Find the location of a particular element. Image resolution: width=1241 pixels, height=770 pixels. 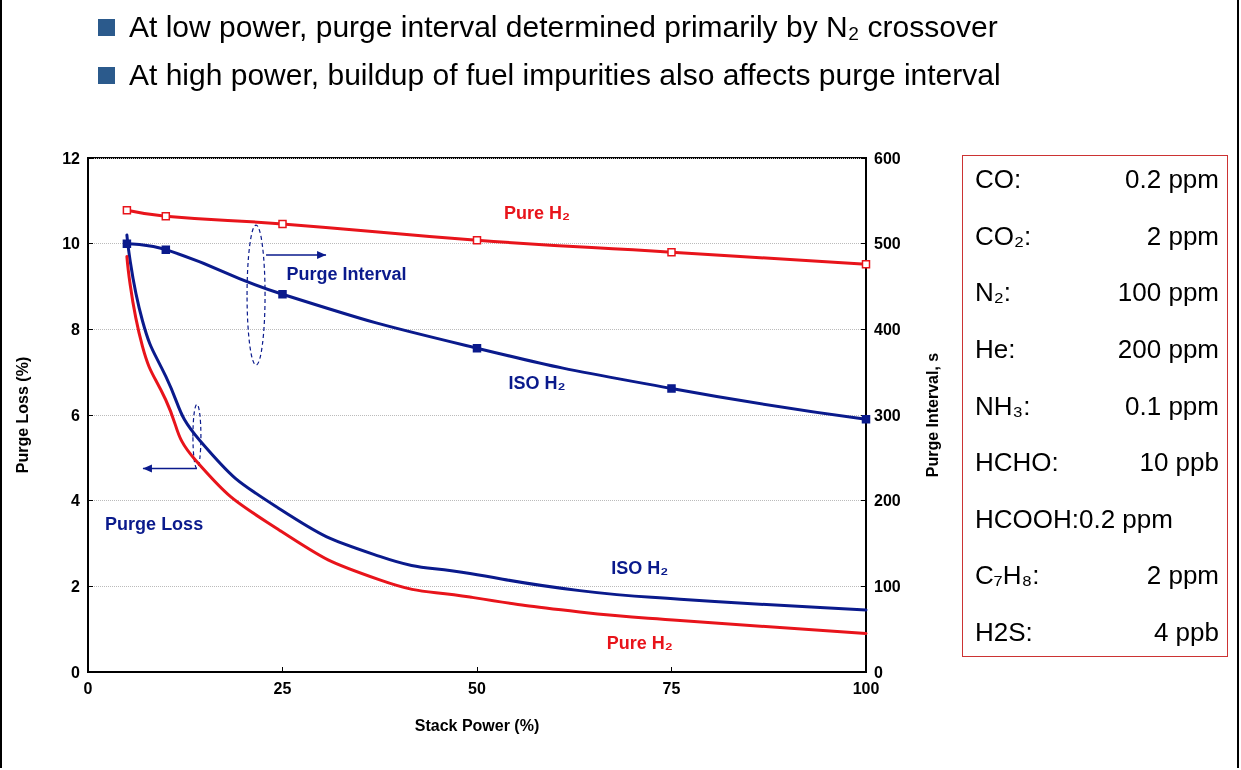

y2-tick-label: 500 is located at coordinates (887, 244).